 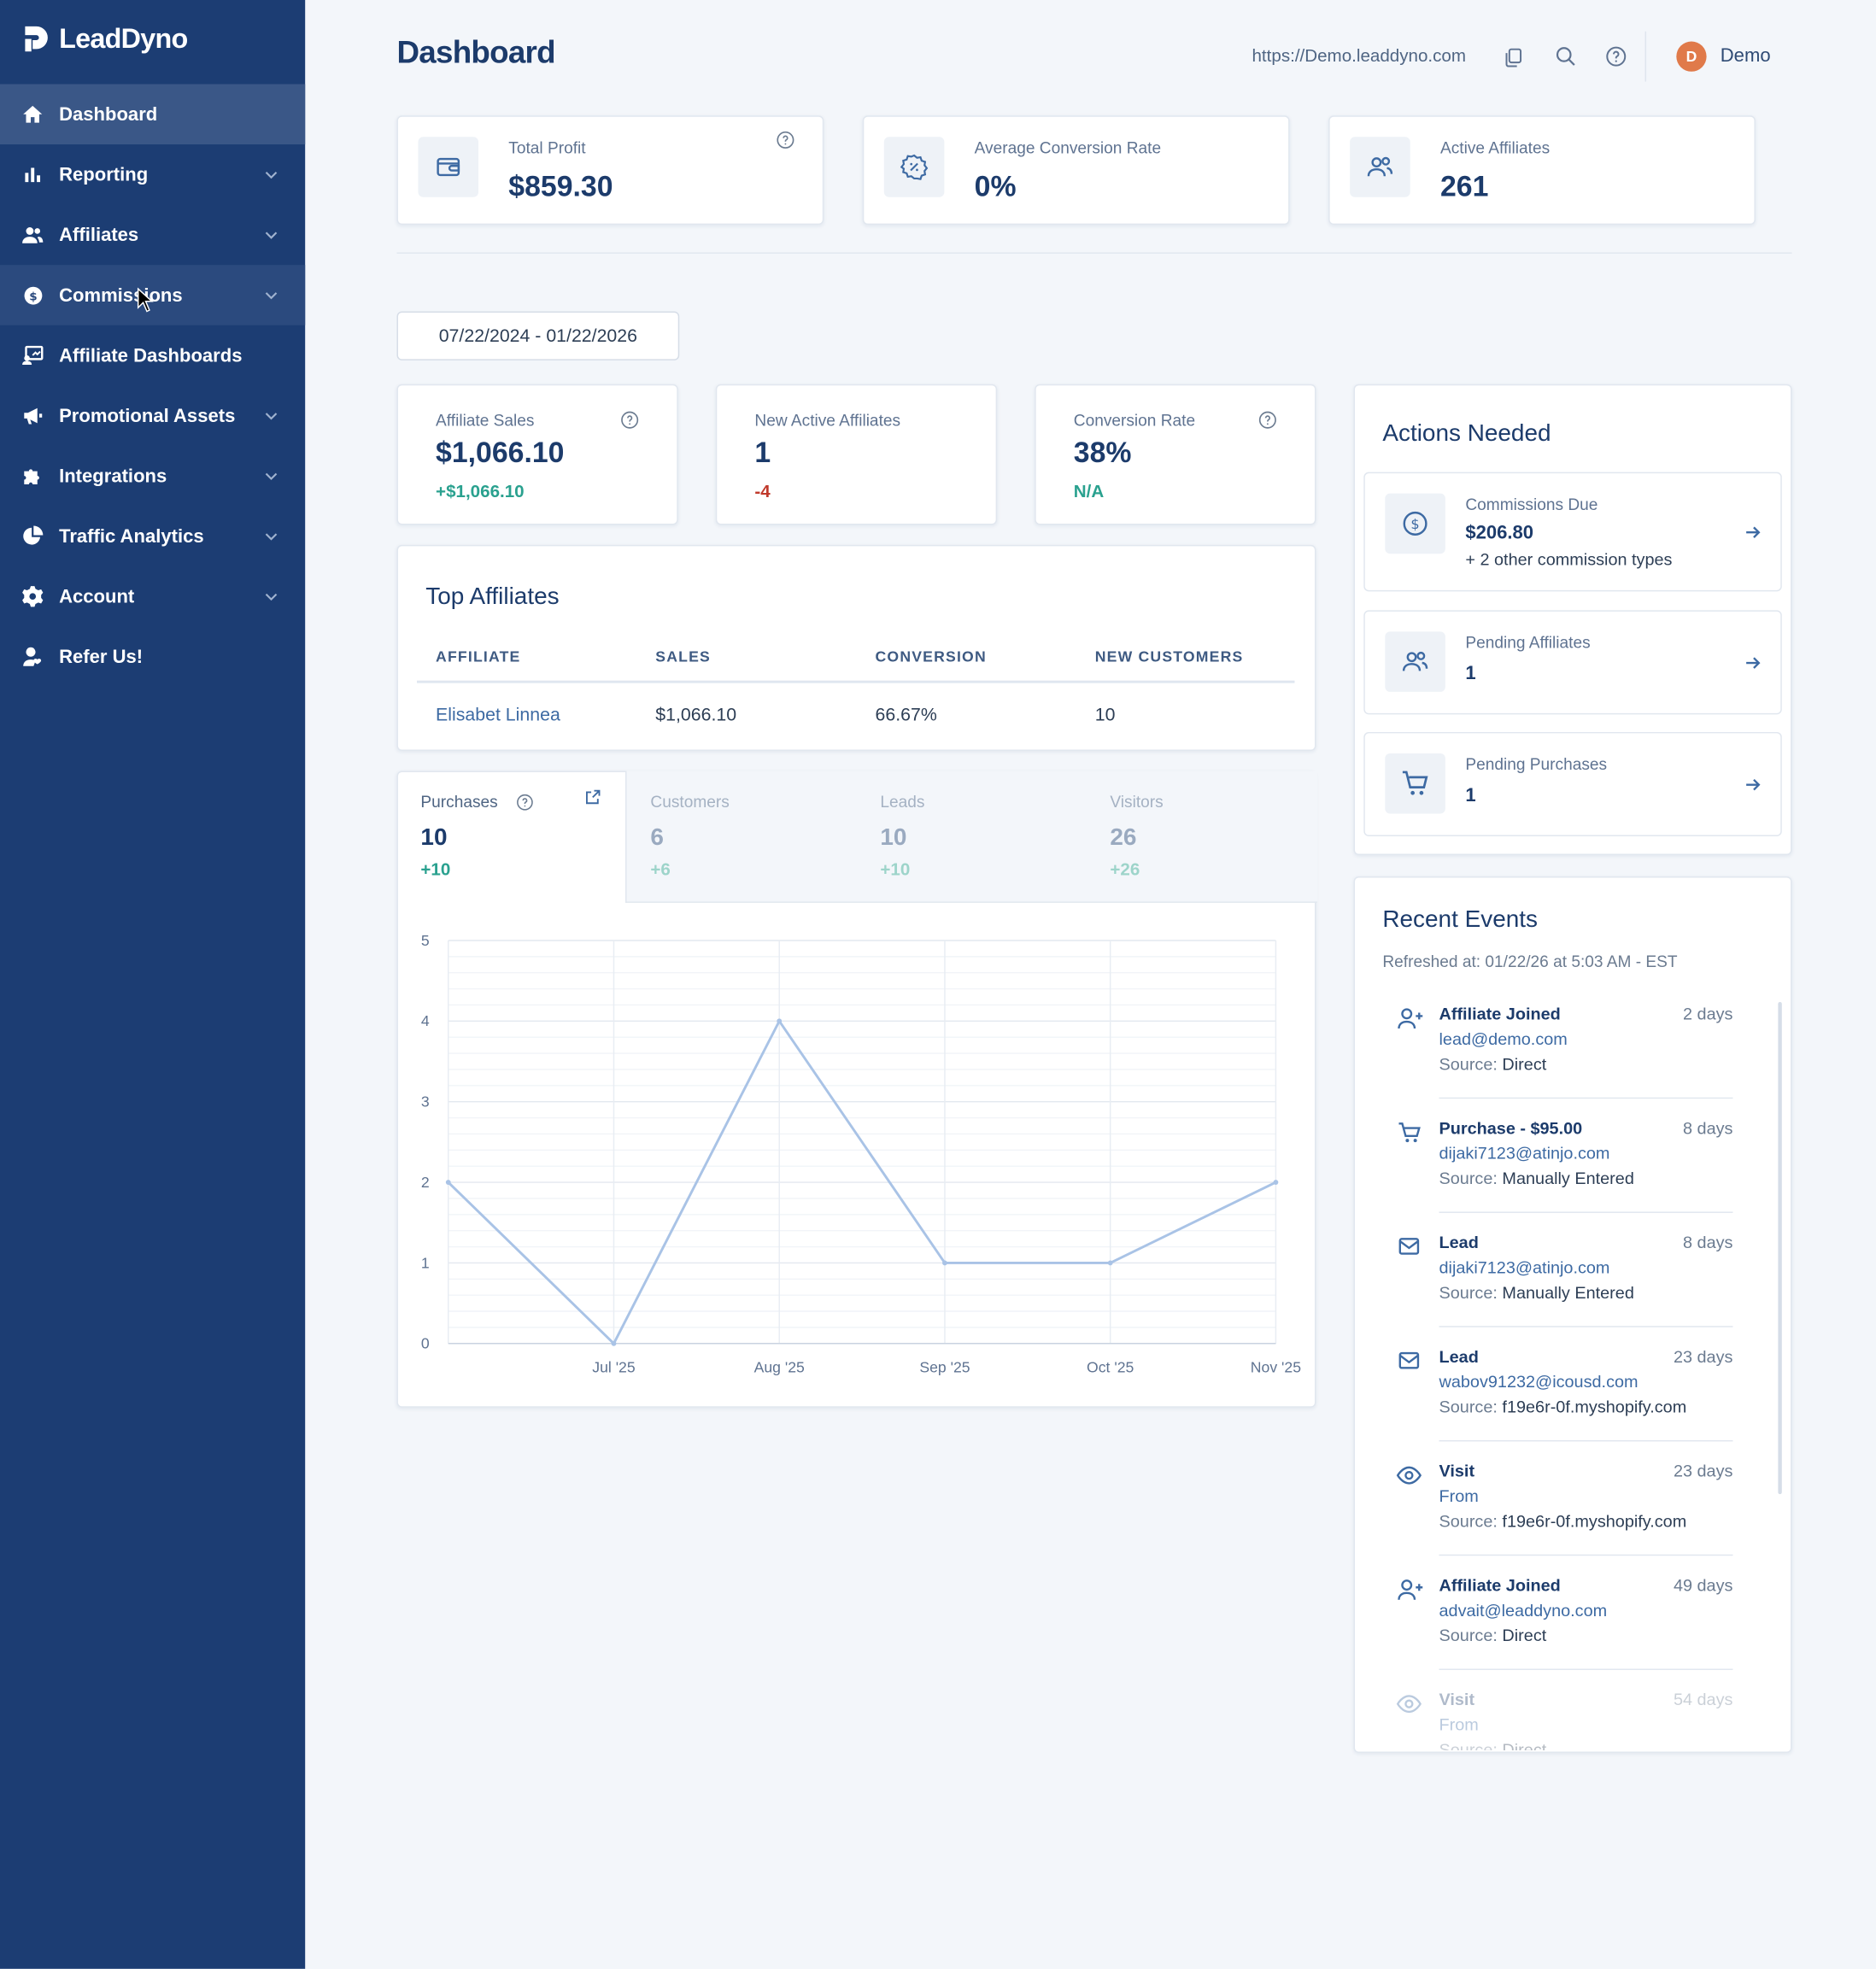 I want to click on users-icon, so click(x=1380, y=167).